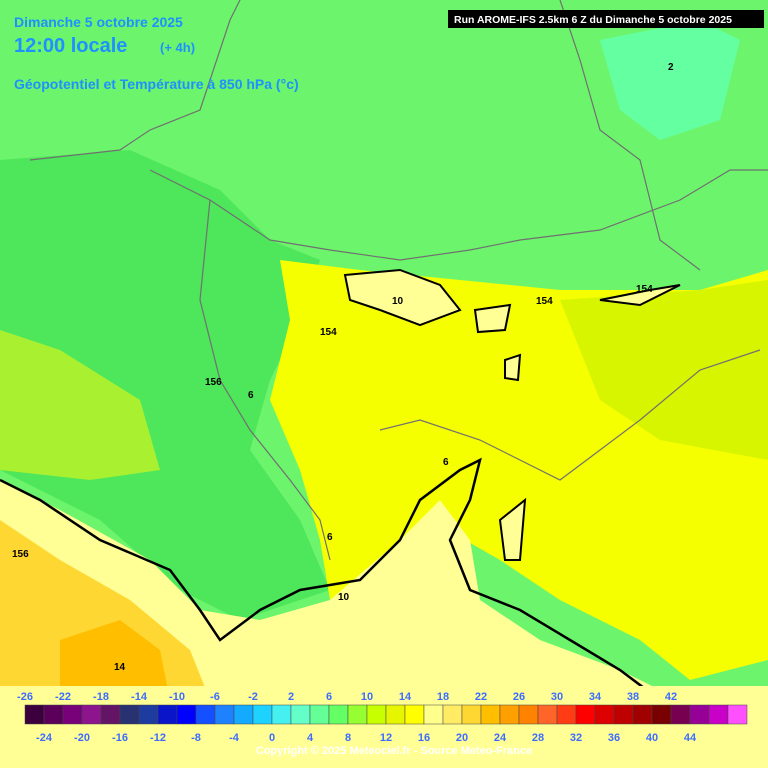 This screenshot has width=768, height=768. What do you see at coordinates (538, 738) in the screenshot?
I see `legend-label: 28` at bounding box center [538, 738].